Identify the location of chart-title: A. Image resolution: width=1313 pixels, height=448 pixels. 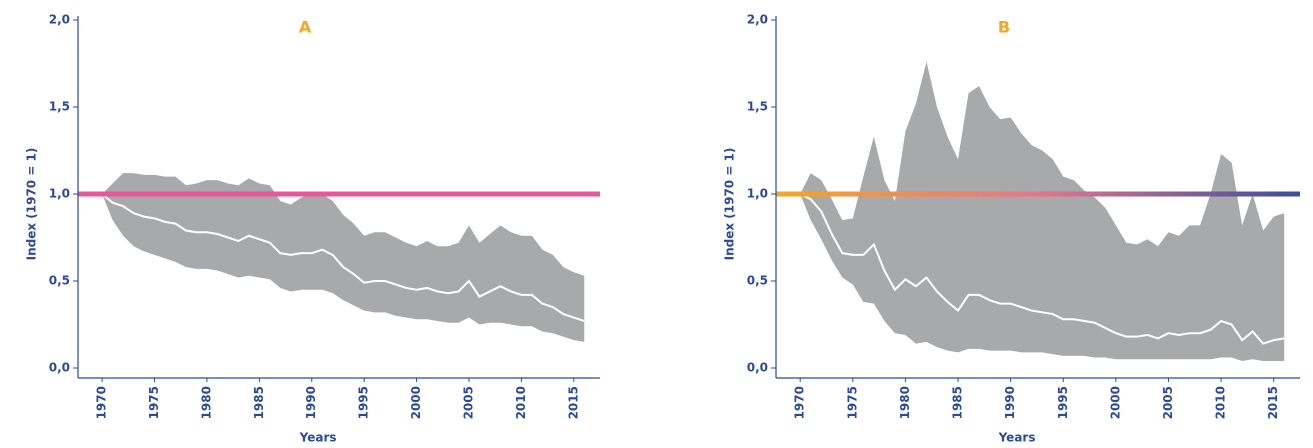
(305, 27).